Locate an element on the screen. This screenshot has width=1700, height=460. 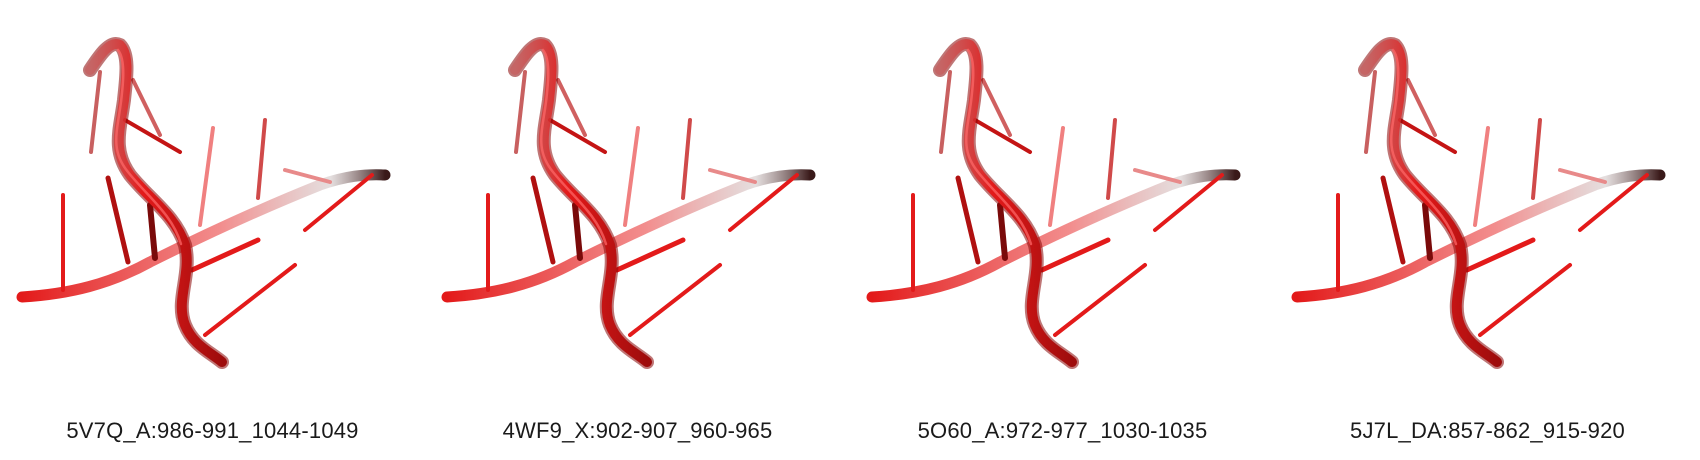
structure-label: 5J7L_DA:857-862_915-920 is located at coordinates (1487, 430).